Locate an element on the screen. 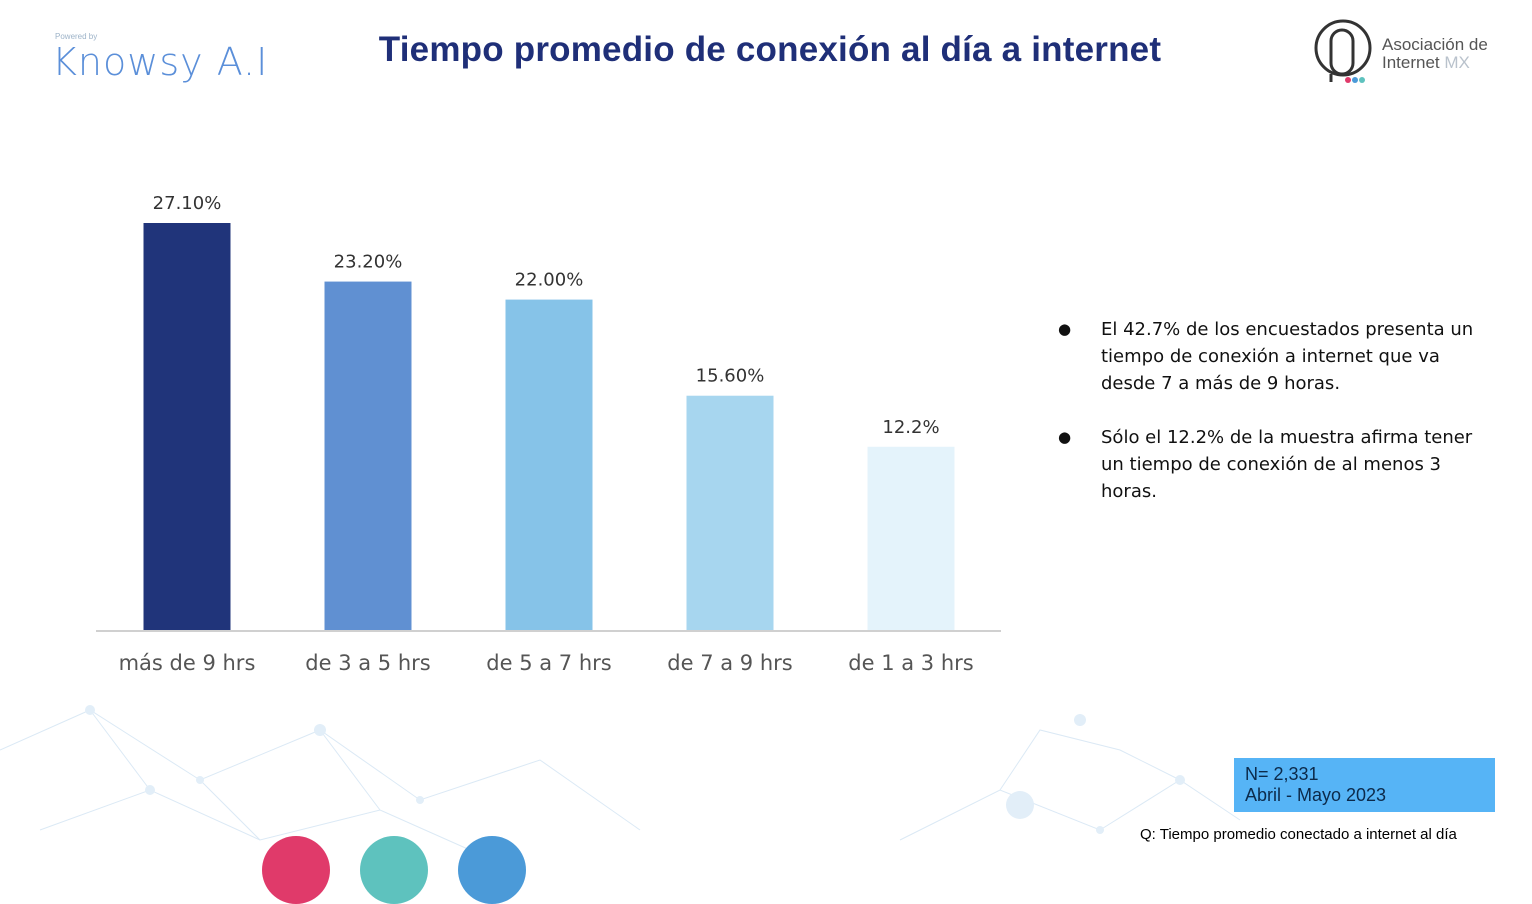 This screenshot has height=904, width=1532. decor-circle-teal is located at coordinates (394, 870).